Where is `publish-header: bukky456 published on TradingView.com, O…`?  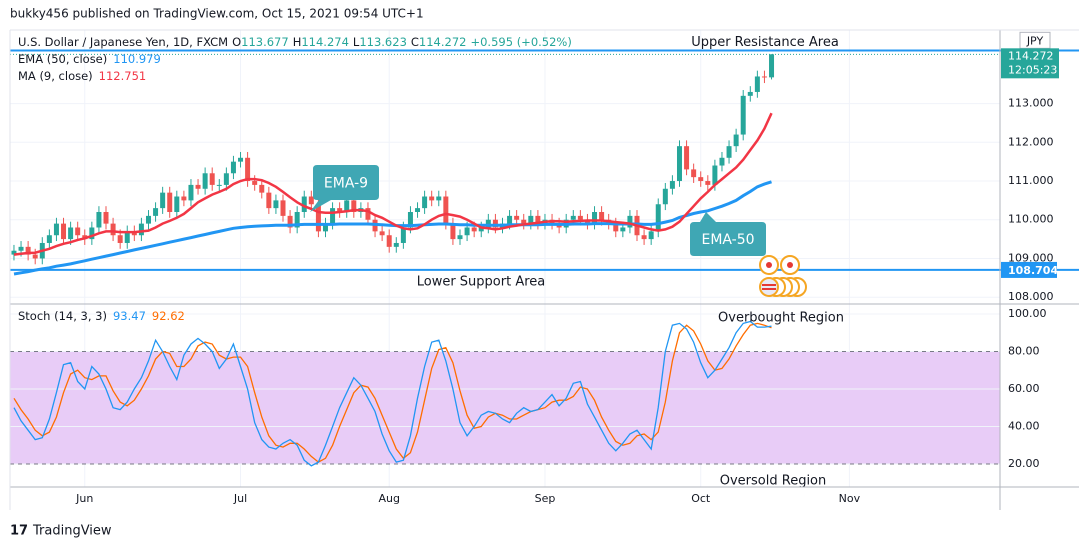 publish-header: bukky456 published on TradingView.com, O… is located at coordinates (217, 14).